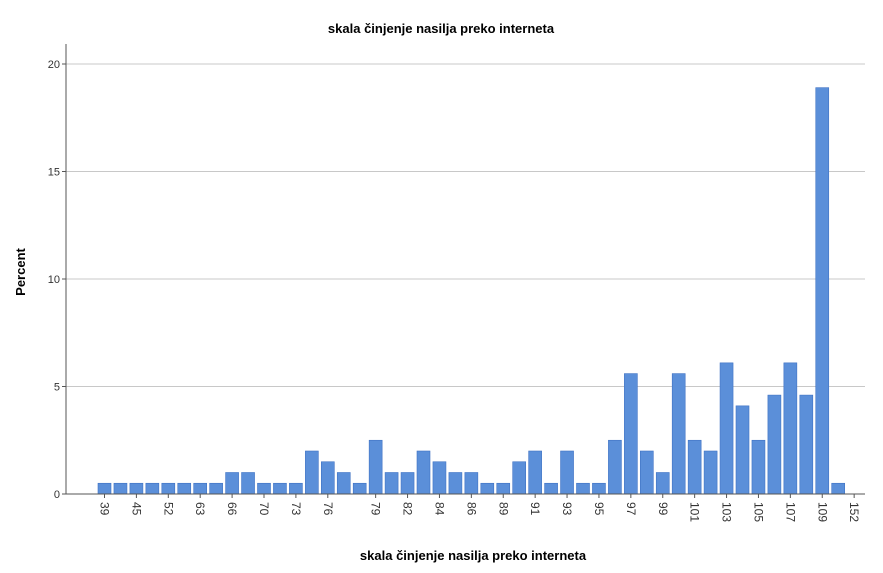 Image resolution: width=883 pixels, height=573 pixels. Describe the element at coordinates (328, 509) in the screenshot. I see `x-tick-label: 76` at that location.